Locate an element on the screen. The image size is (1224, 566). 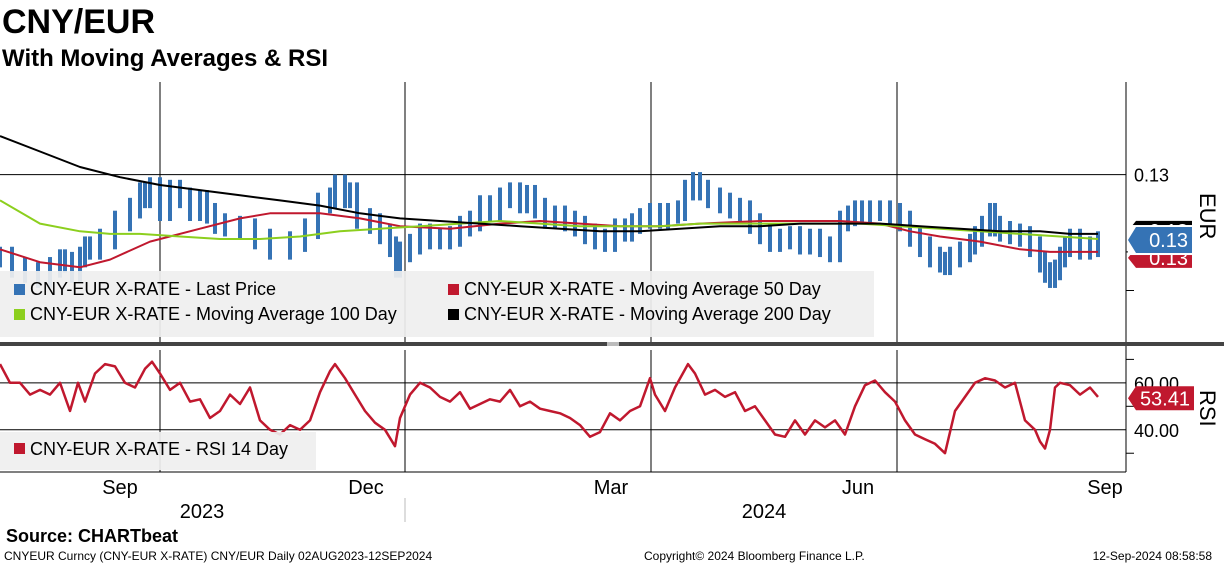
panel-divider-handle is located at coordinates (613, 344).